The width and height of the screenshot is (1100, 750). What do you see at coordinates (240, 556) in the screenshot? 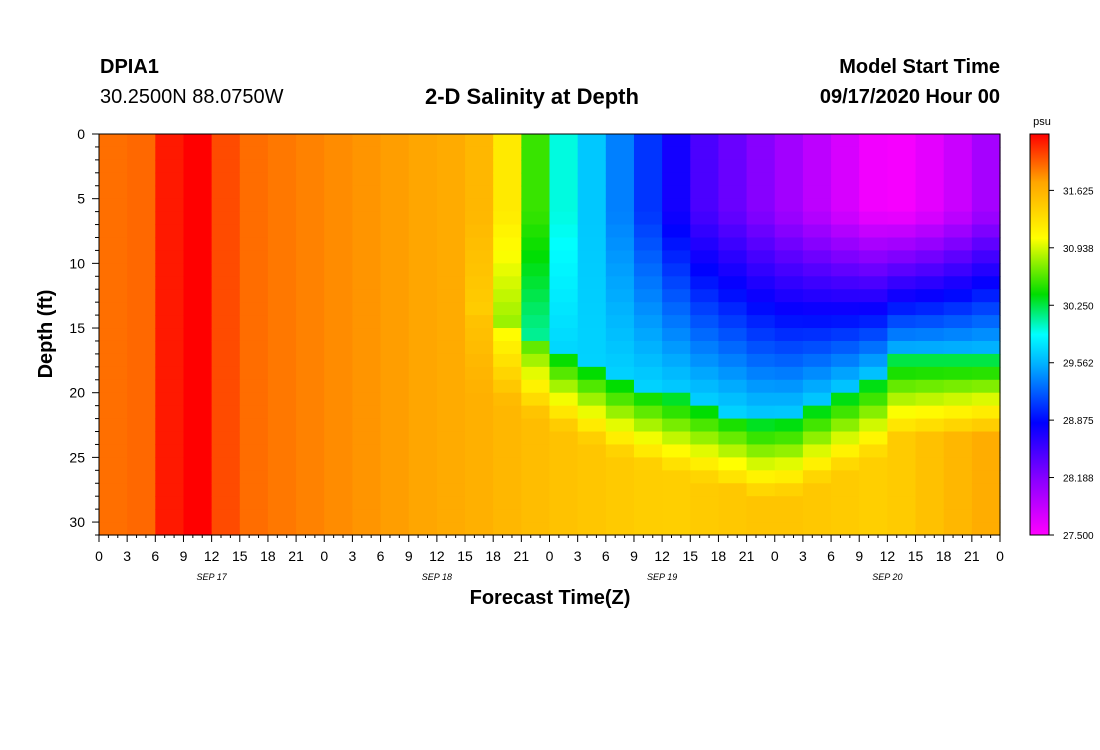
I see `x-tick-label: 15` at bounding box center [240, 556].